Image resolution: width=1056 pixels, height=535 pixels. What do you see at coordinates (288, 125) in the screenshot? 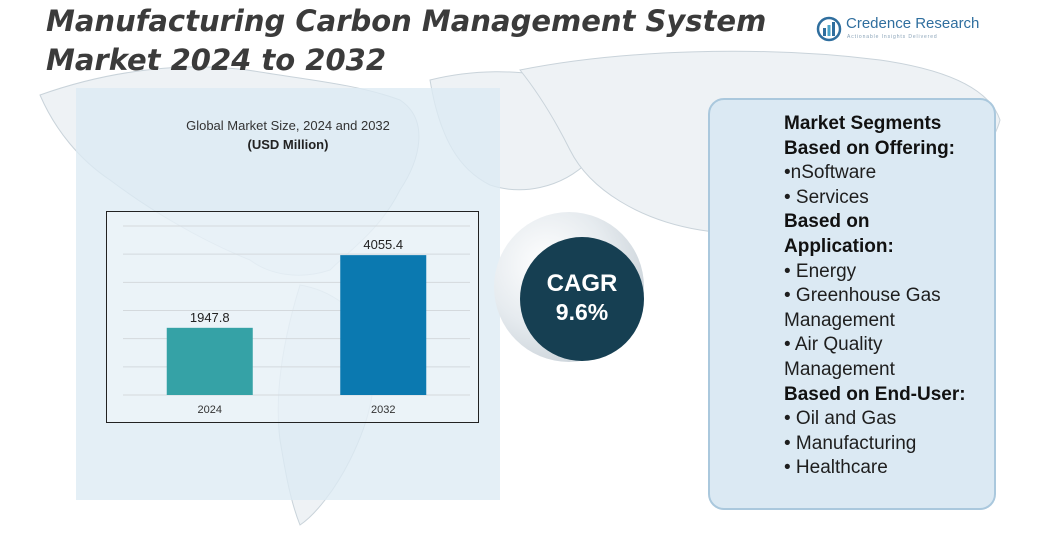
I see `chart-title: Global Market Size, 2024 and 2032` at bounding box center [288, 125].